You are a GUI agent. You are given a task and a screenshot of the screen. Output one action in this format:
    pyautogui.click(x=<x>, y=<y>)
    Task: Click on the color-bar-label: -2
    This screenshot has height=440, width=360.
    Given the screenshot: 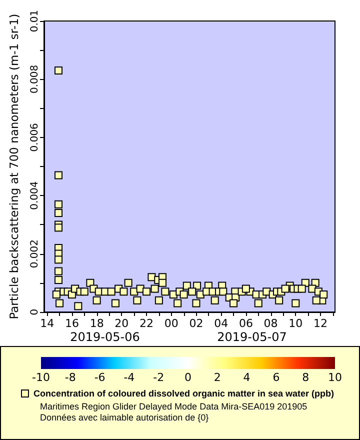 What is the action you would take?
    pyautogui.click(x=158, y=377)
    